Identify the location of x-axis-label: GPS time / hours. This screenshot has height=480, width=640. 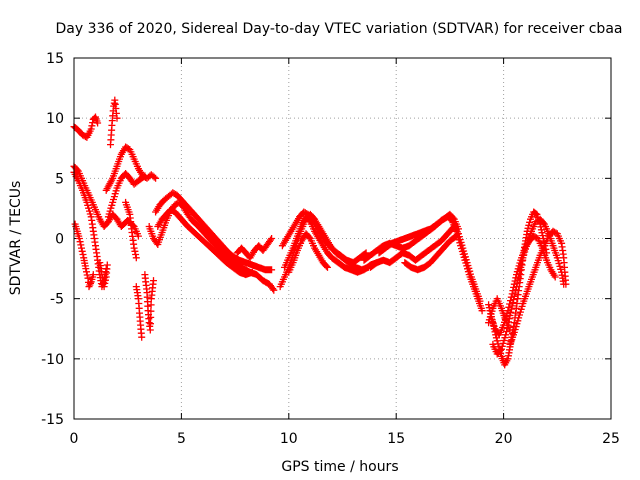
(339, 467).